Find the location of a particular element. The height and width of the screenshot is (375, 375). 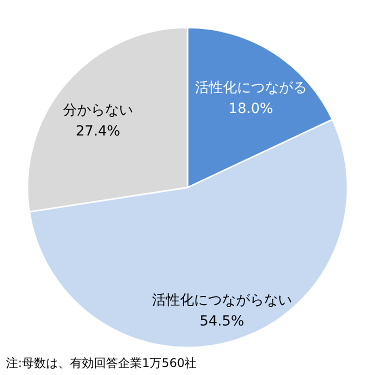

data-label: 54.5% is located at coordinates (222, 321).